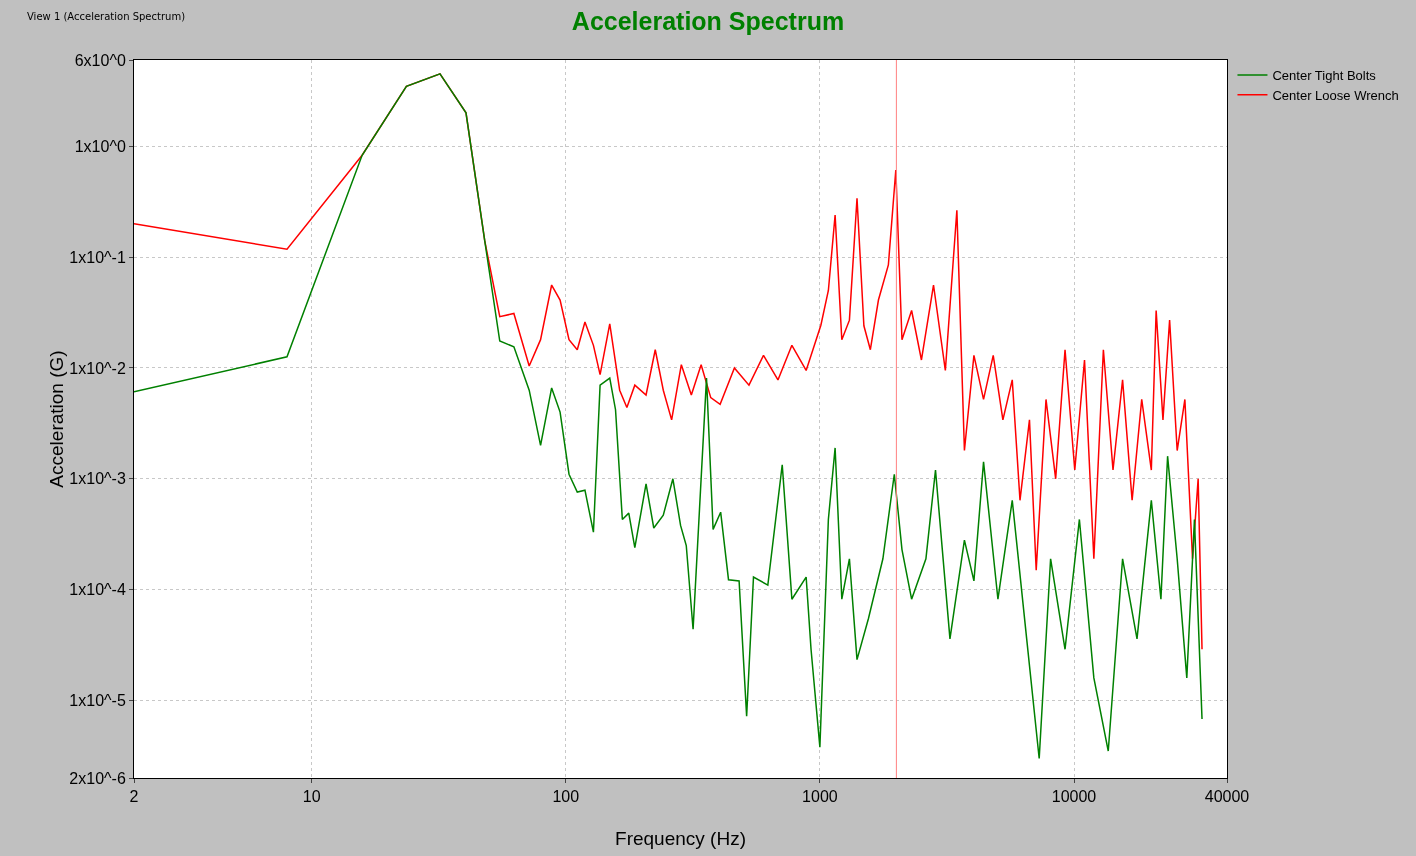 This screenshot has height=856, width=1416. What do you see at coordinates (97, 368) in the screenshot?
I see `y-tick-label: 1x10^-2` at bounding box center [97, 368].